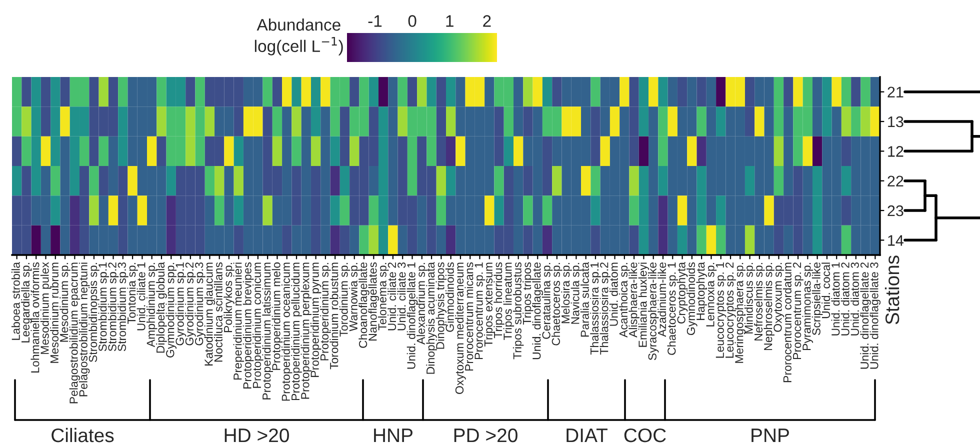 The width and height of the screenshot is (980, 446). I want to click on color-bar-label: 0, so click(412, 21).